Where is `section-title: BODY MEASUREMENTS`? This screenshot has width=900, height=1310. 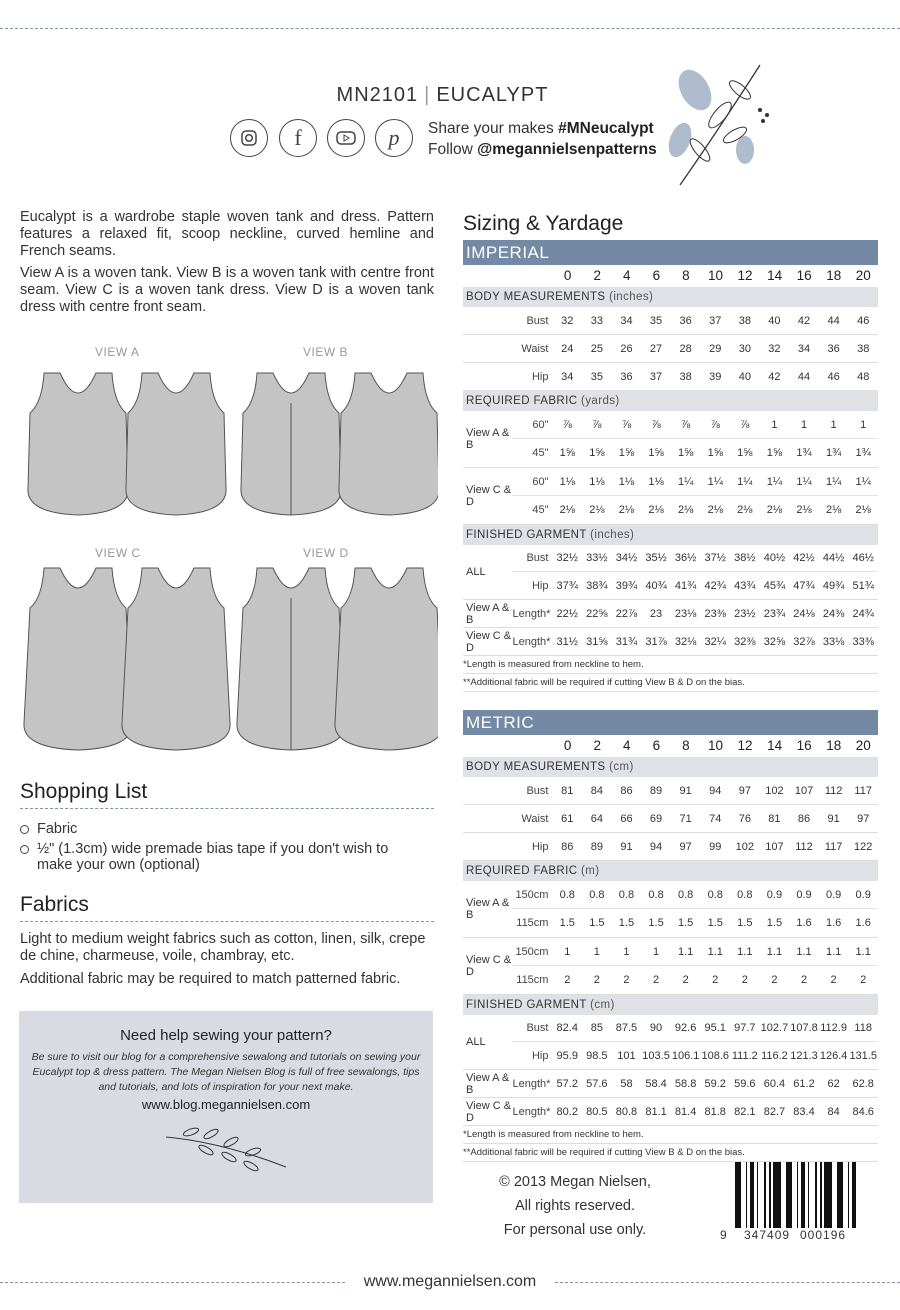
section-title: BODY MEASUREMENTS is located at coordinates (536, 297).